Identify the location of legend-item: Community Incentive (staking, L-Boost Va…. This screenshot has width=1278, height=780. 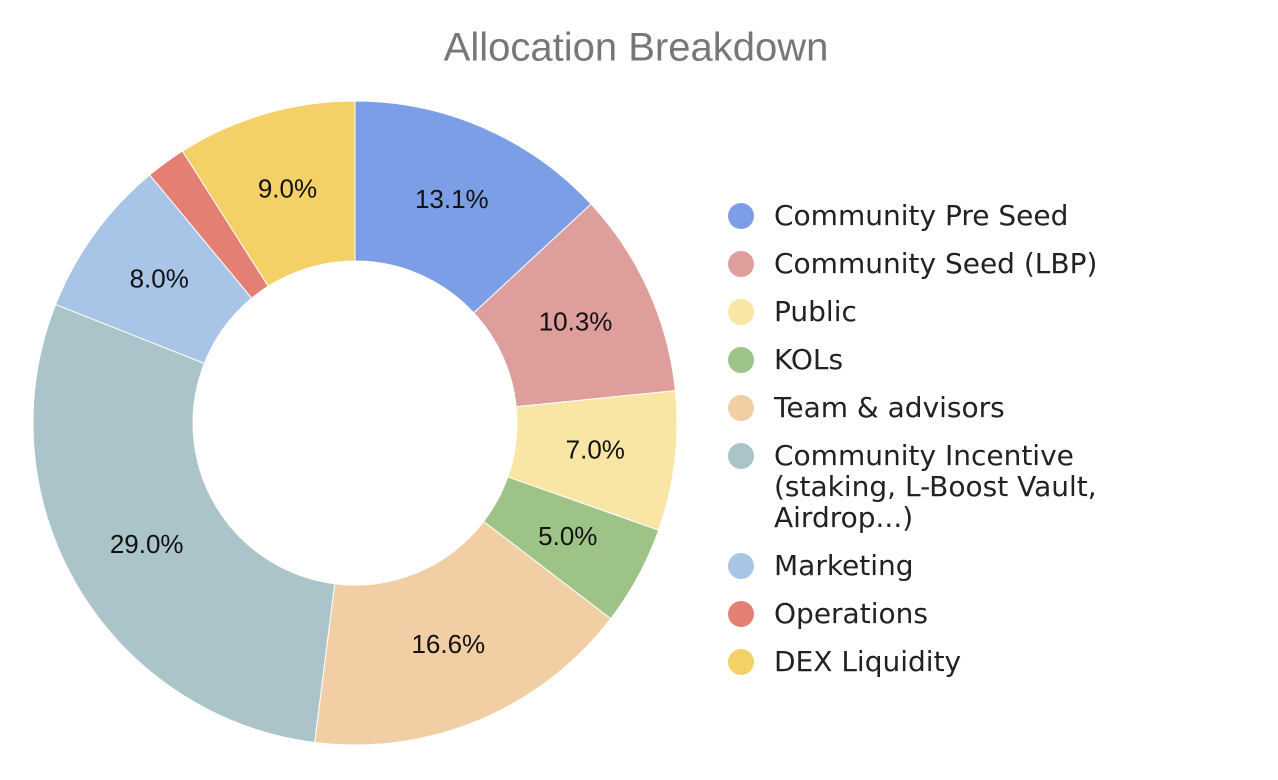
(938, 486).